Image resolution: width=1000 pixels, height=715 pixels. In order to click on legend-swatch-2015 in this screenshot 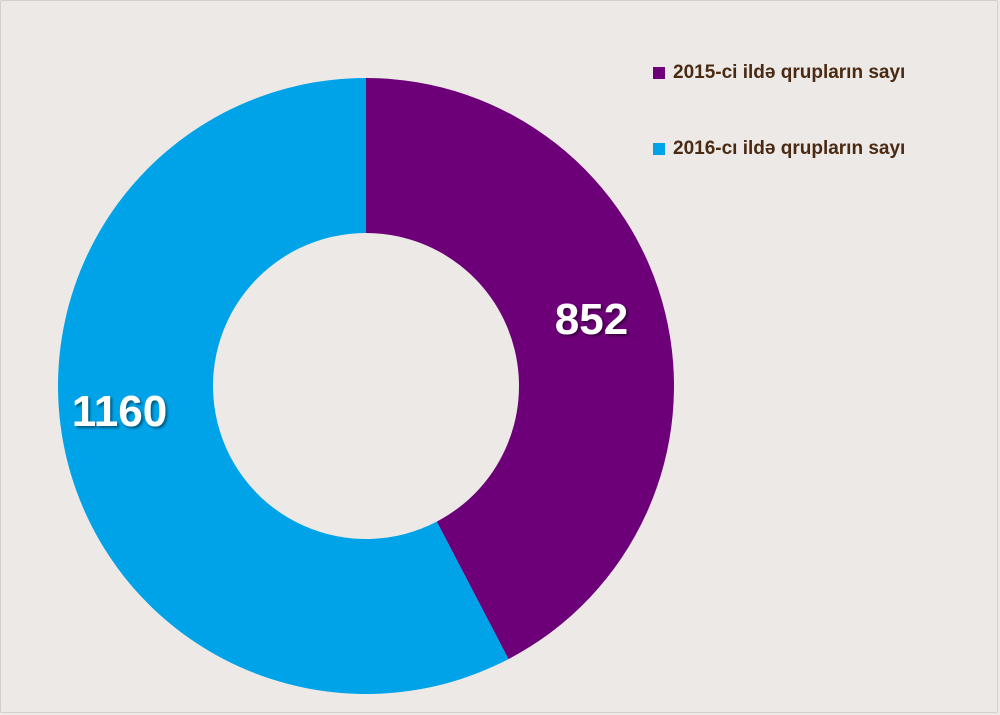, I will do `click(659, 73)`.